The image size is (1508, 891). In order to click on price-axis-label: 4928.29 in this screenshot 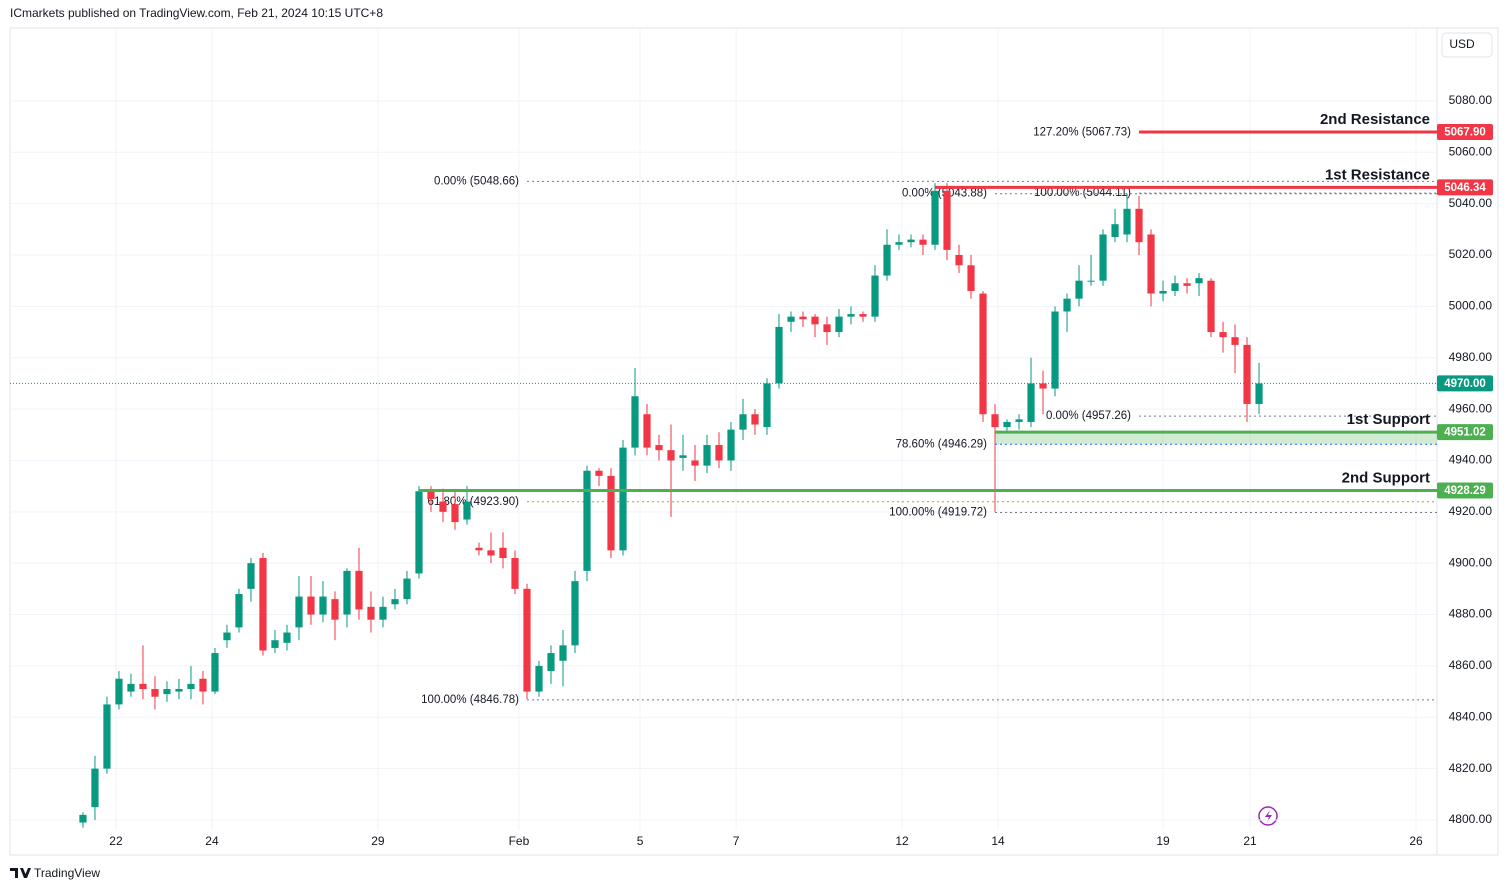, I will do `click(1465, 491)`.